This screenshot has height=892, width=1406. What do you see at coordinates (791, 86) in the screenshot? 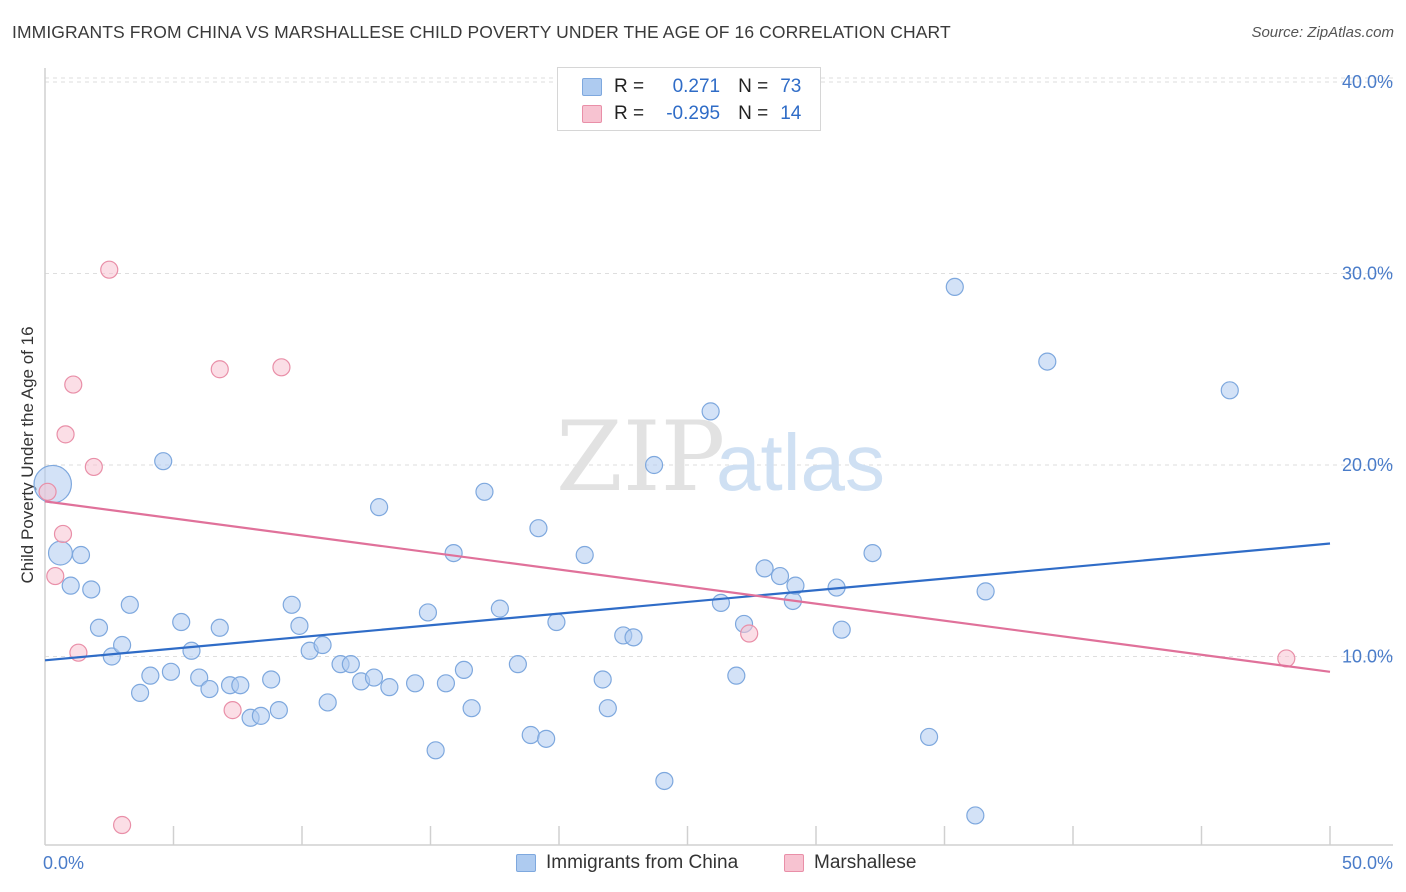
I see `legend-n-value: 73` at bounding box center [791, 86].